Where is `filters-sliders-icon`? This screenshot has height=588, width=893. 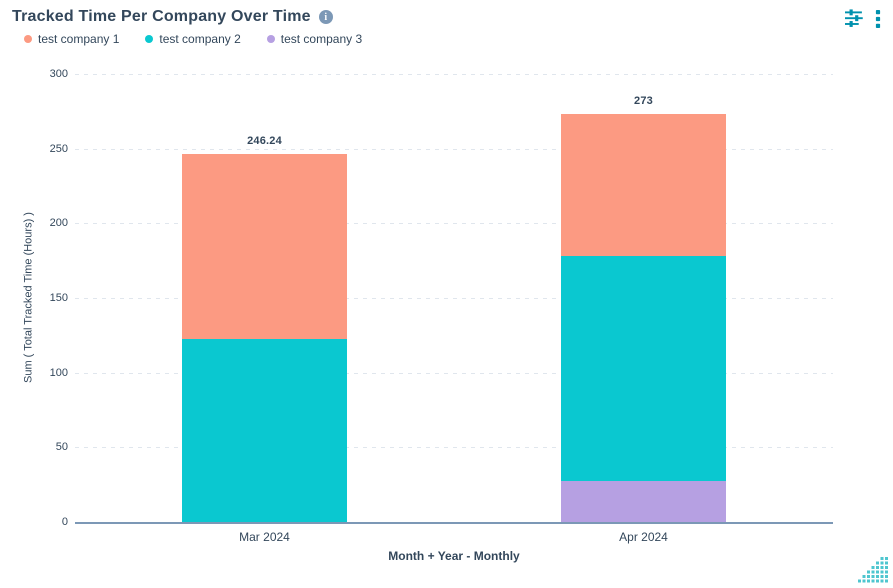
filters-sliders-icon is located at coordinates (854, 18).